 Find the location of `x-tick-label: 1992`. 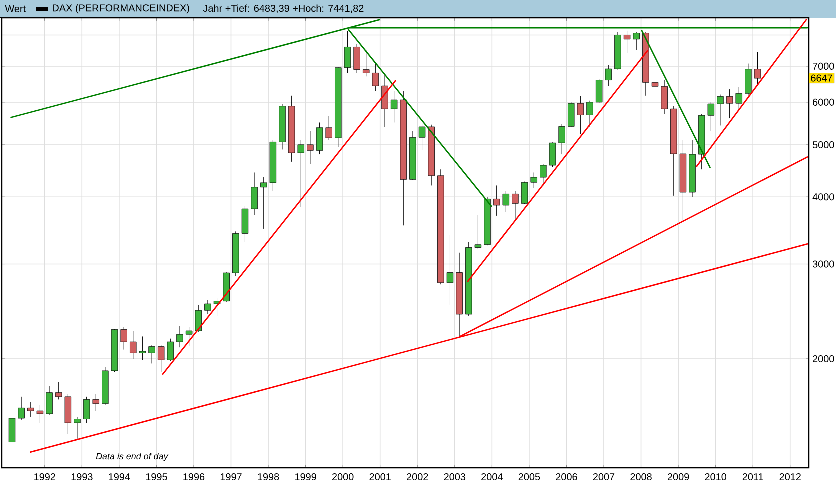

x-tick-label: 1992 is located at coordinates (45, 477).